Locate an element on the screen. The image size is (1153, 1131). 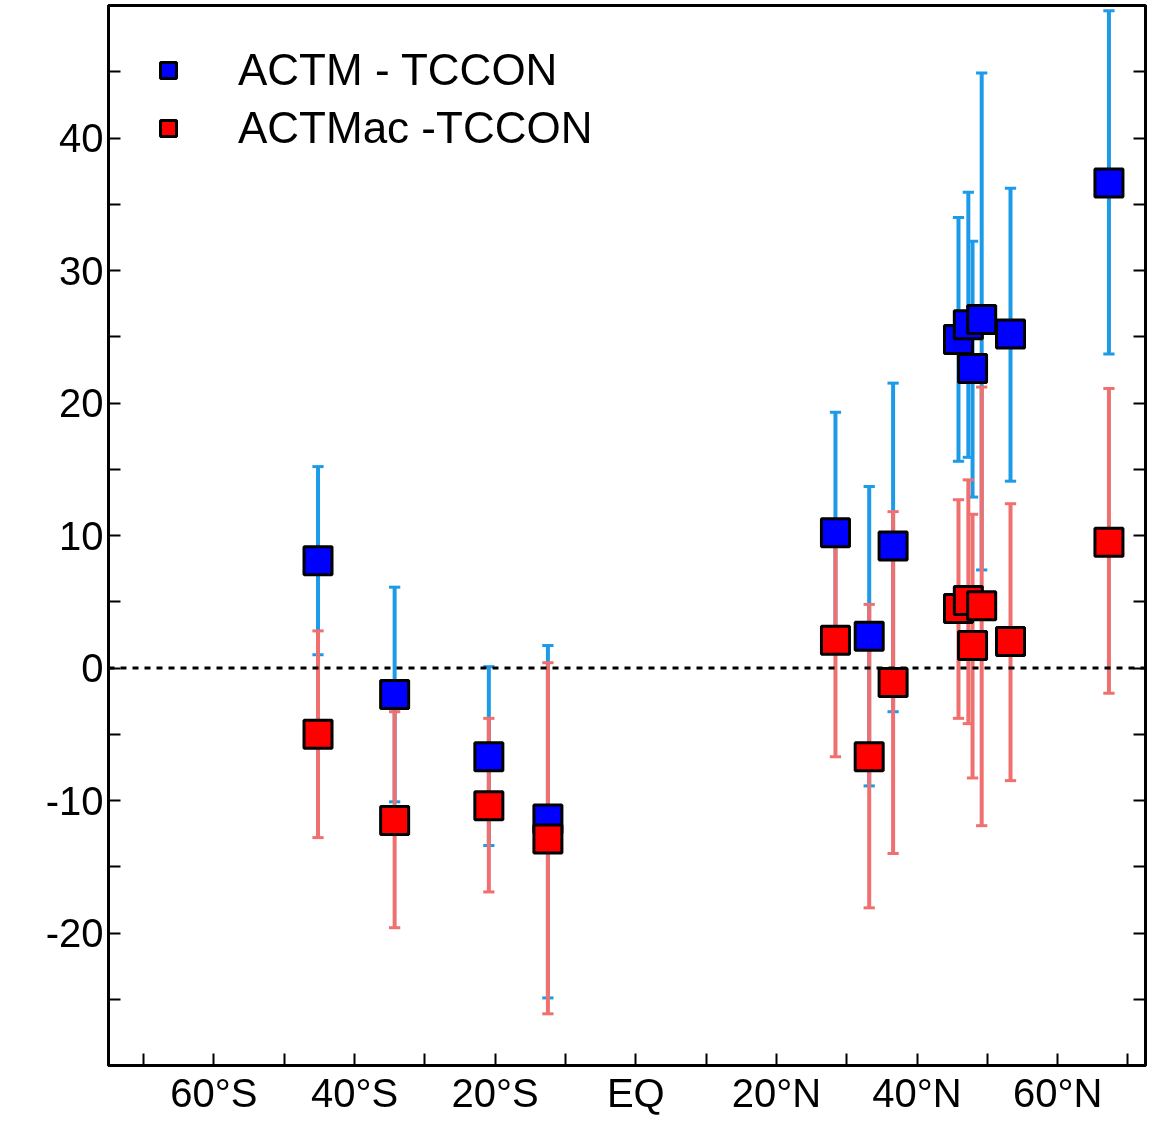
x-tick-label: 60°N is located at coordinates (1057, 1092).